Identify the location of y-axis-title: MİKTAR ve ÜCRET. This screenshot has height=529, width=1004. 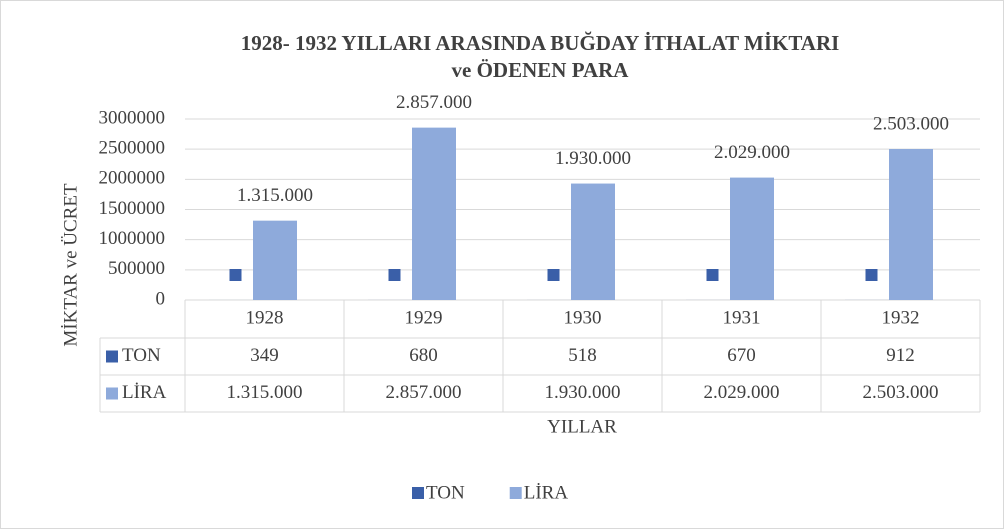
(70, 265).